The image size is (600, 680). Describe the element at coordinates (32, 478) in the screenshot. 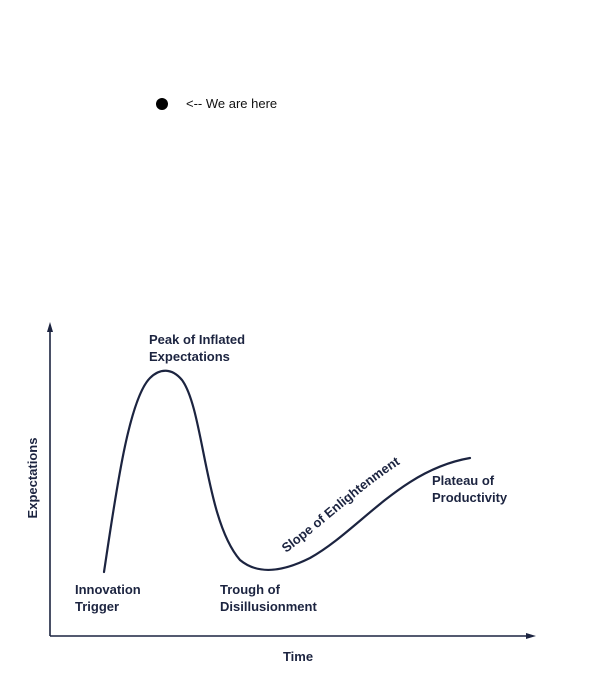

I see `y-axis-label: Expectations` at that location.